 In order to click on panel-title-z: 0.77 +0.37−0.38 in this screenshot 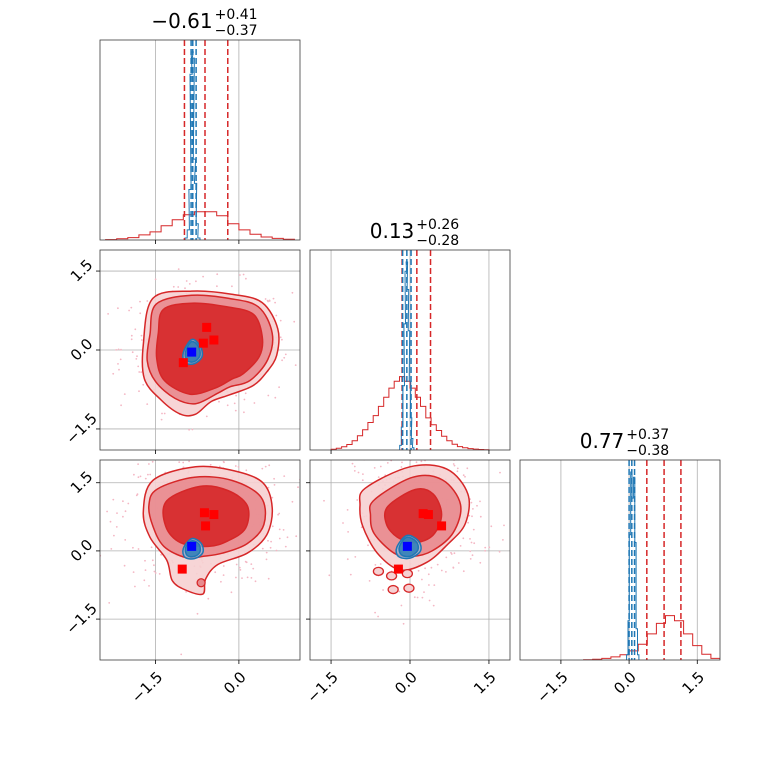, I will do `click(624, 443)`.